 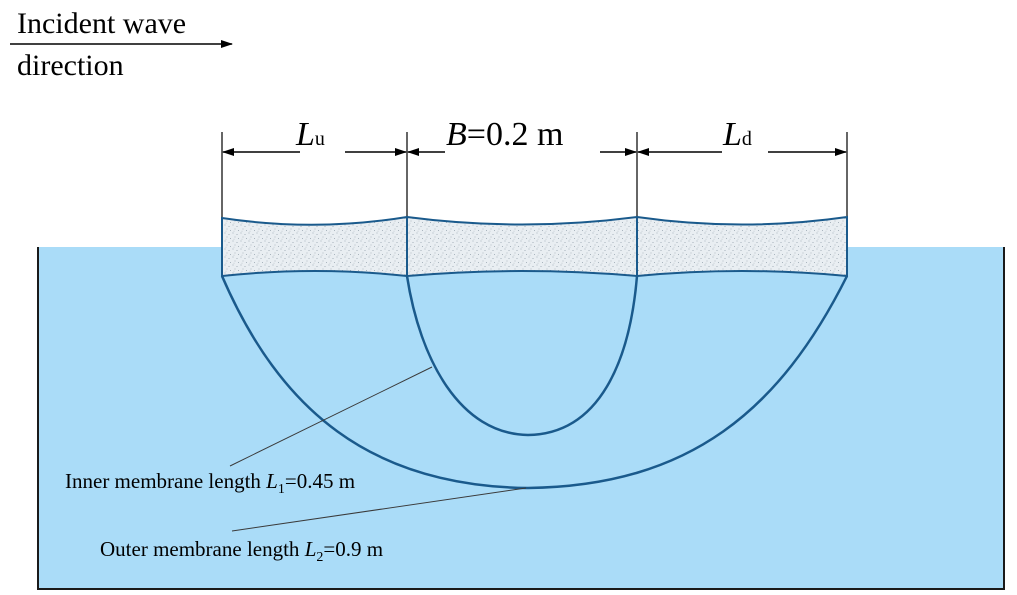 What do you see at coordinates (379, 509) in the screenshot?
I see `leader-line-outer` at bounding box center [379, 509].